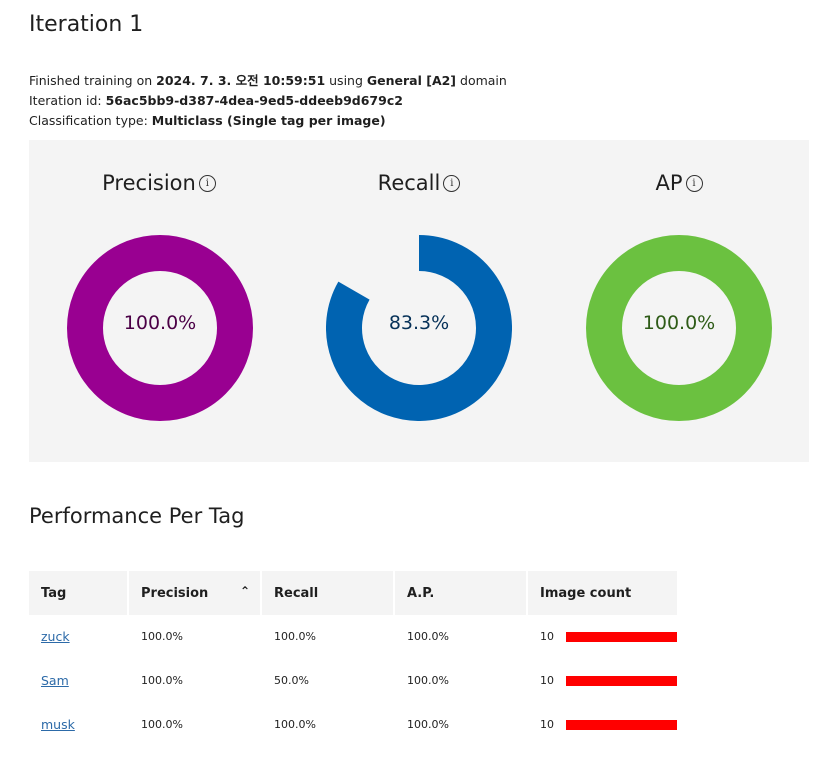 Image resolution: width=813 pixels, height=768 pixels. I want to click on column-header-tag: Tag, so click(78, 593).